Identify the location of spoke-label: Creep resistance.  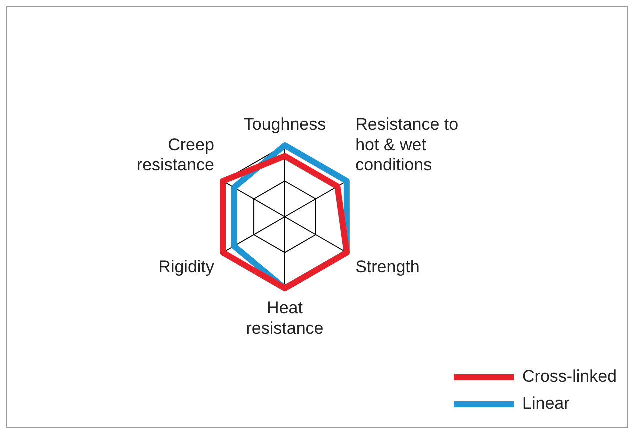
(175, 155).